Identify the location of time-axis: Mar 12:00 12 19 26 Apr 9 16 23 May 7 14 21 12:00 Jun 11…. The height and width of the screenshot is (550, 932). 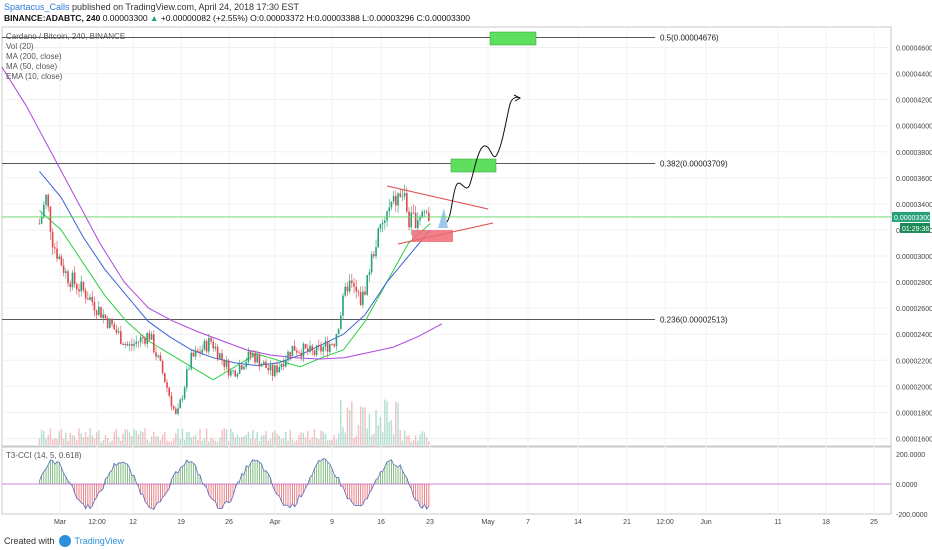
(466, 522).